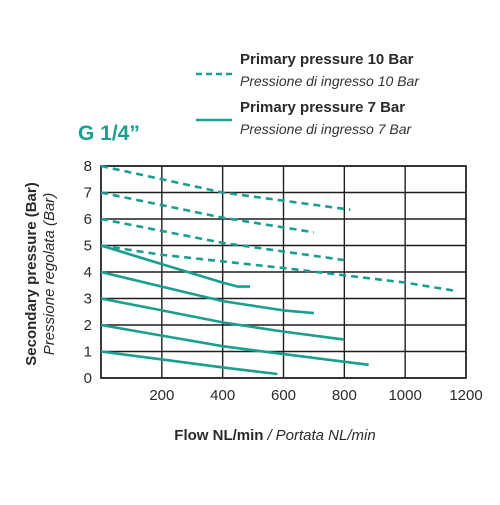 The height and width of the screenshot is (505, 500). I want to click on x-tick-label: 200, so click(161, 395).